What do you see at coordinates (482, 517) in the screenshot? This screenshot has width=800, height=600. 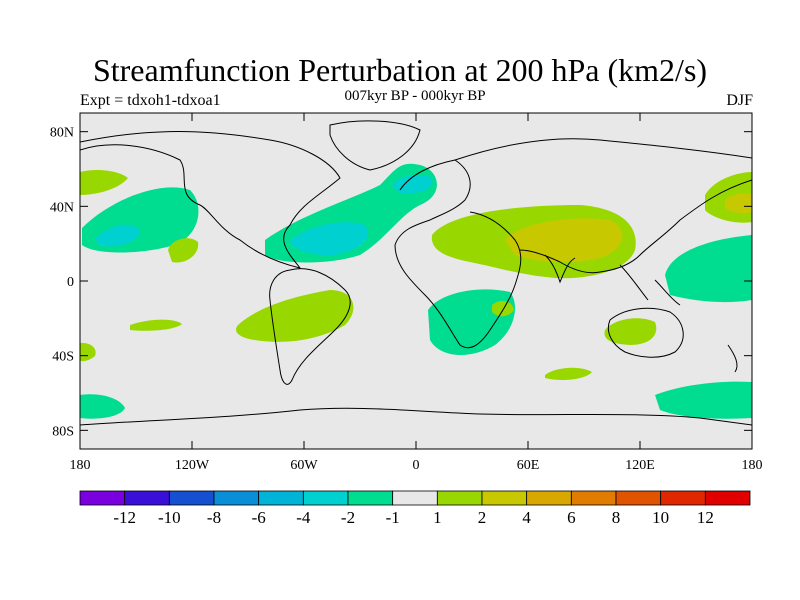 I see `colorbar-label: 2` at bounding box center [482, 517].